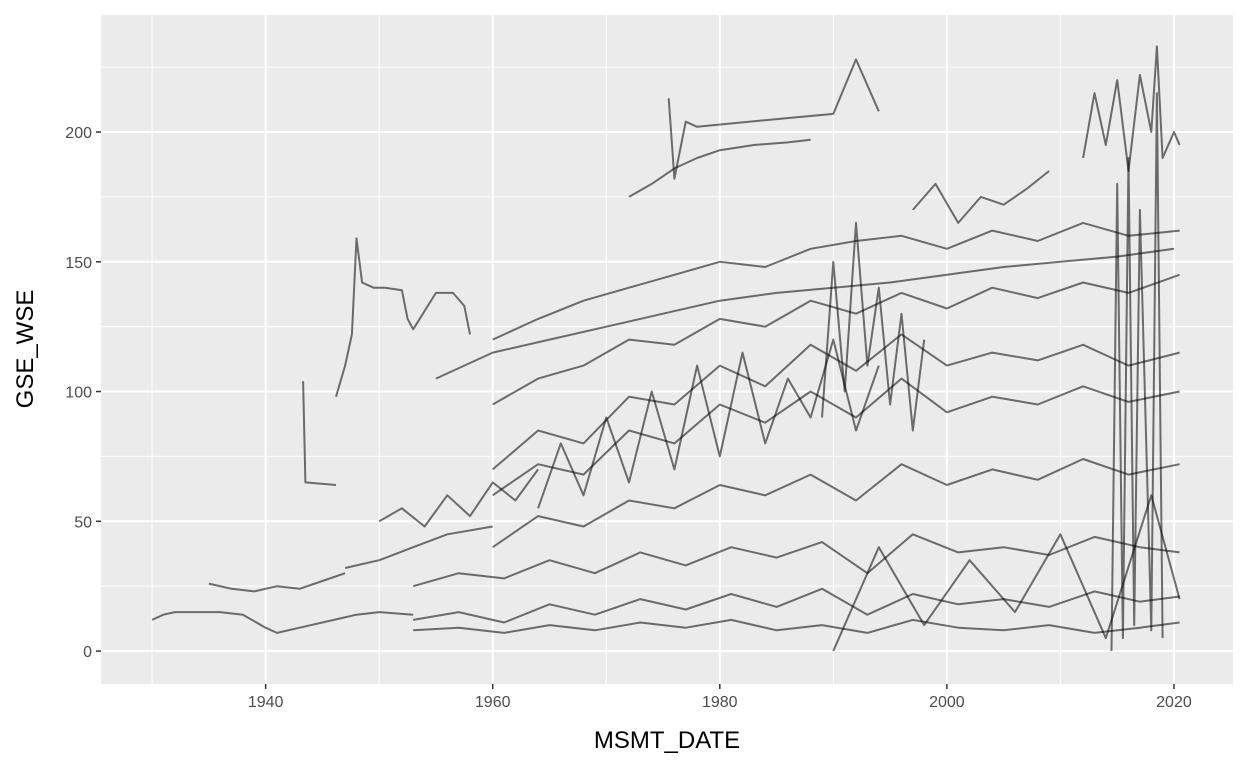 This screenshot has height=768, width=1248. What do you see at coordinates (947, 702) in the screenshot?
I see `x-tick-label: 2000` at bounding box center [947, 702].